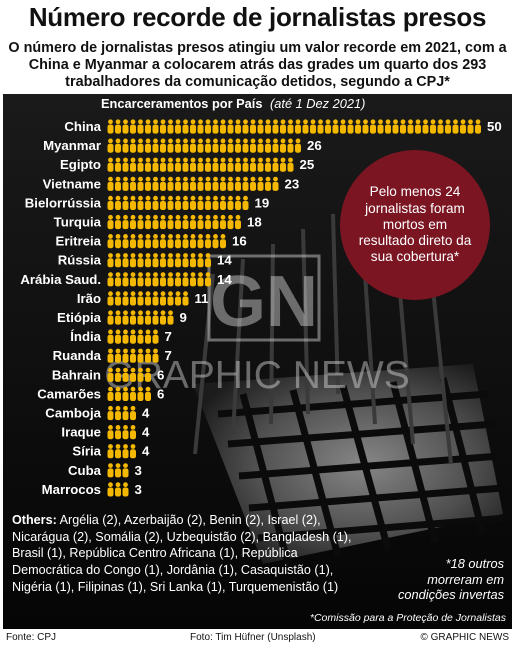 This screenshot has width=515, height=650. Describe the element at coordinates (262, 202) in the screenshot. I see `value-label: 19` at that location.